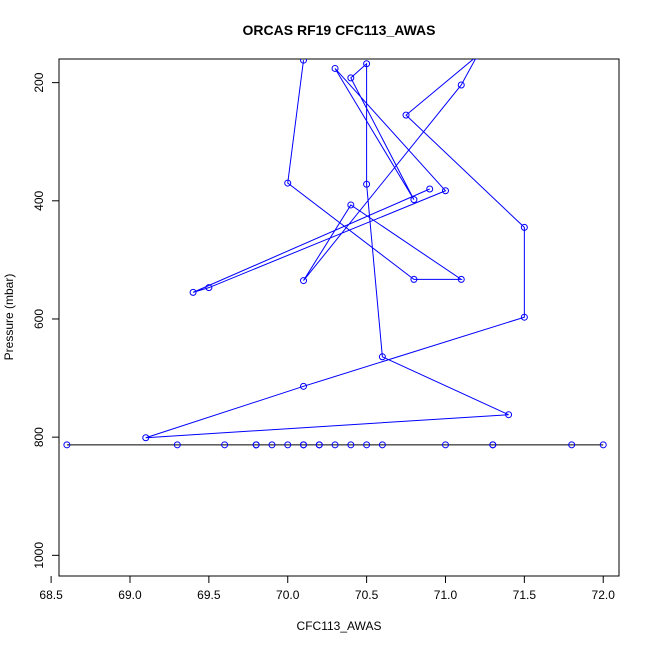  What do you see at coordinates (39, 437) in the screenshot?
I see `y-tick-label: 800` at bounding box center [39, 437].